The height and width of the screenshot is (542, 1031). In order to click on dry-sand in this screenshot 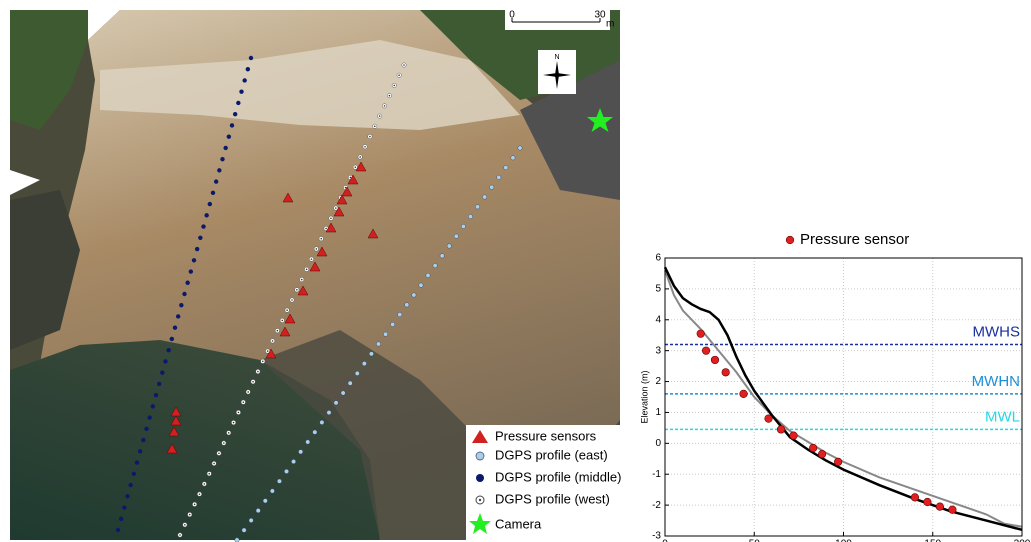, I will do `click(310, 85)`.